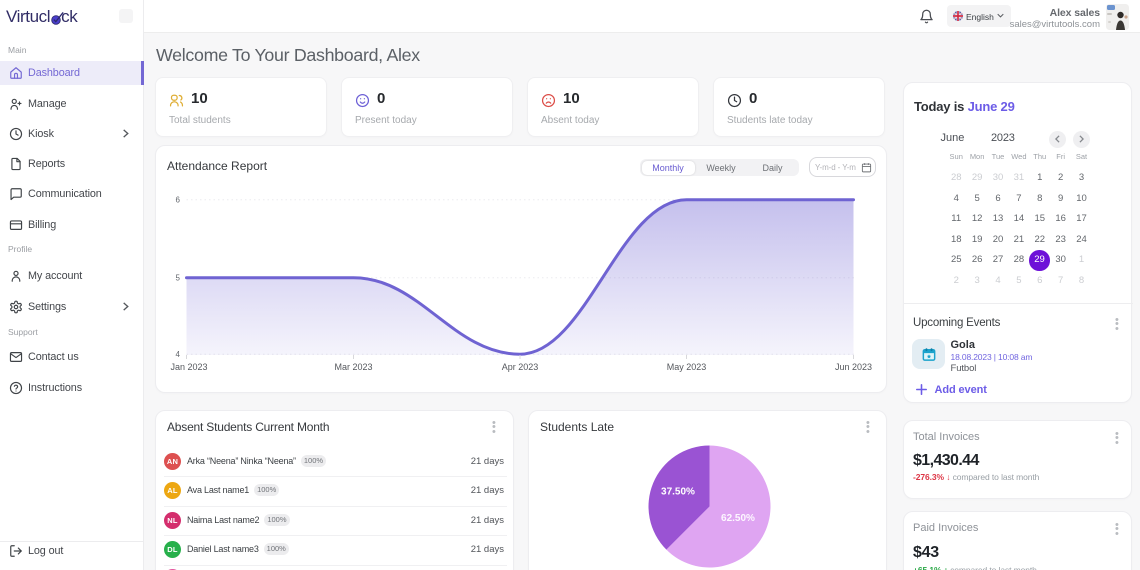 This screenshot has width=1140, height=570. I want to click on svg-text: Mar 2023, so click(353, 367).